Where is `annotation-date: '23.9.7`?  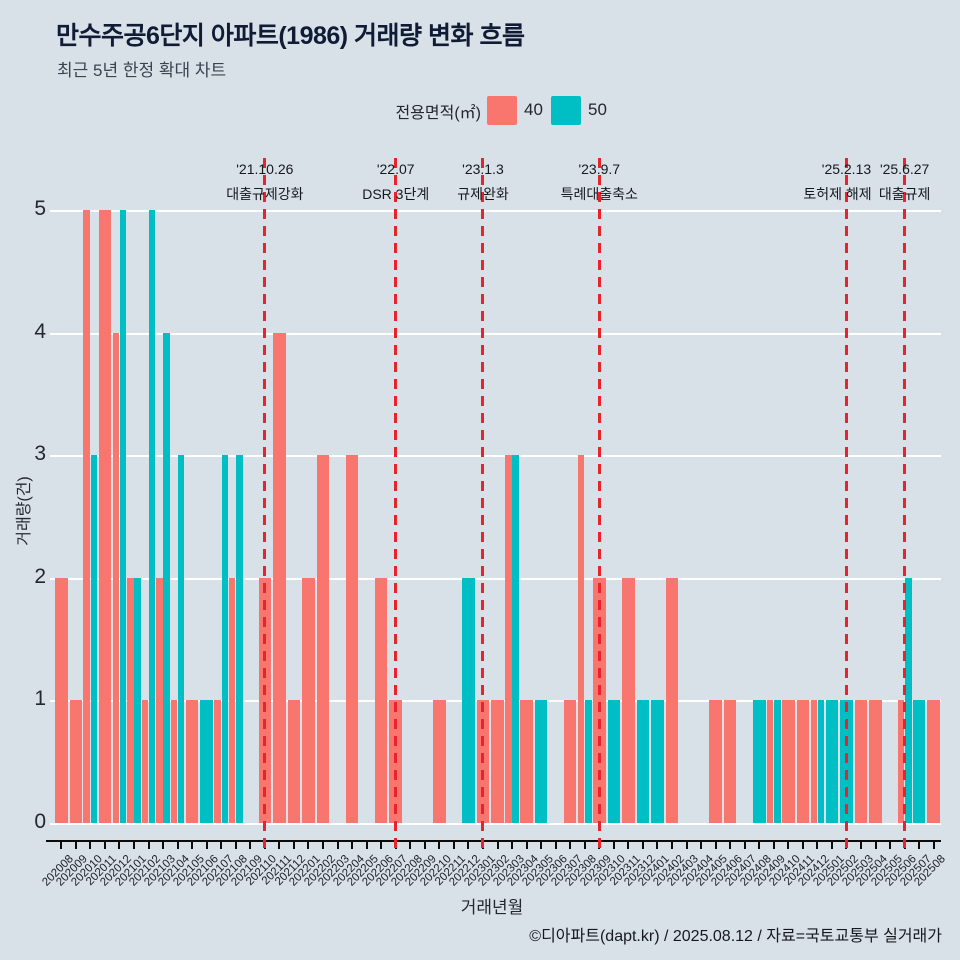
annotation-date: '23.9.7 is located at coordinates (599, 169).